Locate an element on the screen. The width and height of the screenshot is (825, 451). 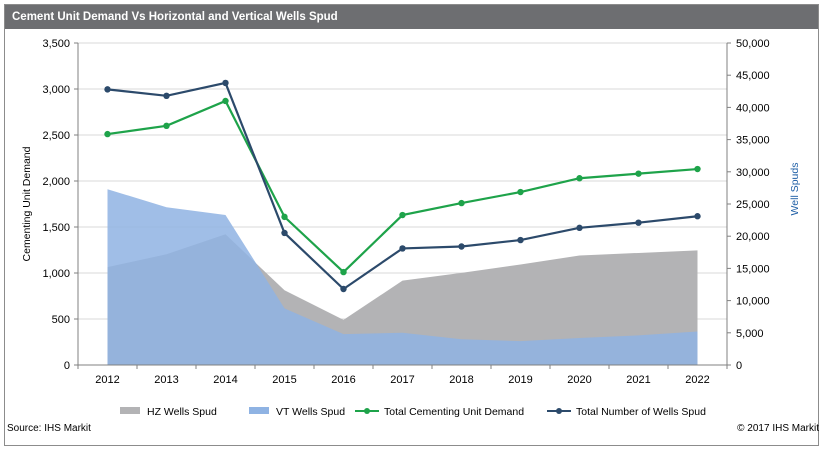
y-axis-title: Cementing Unit Demand is located at coordinates (27, 203).